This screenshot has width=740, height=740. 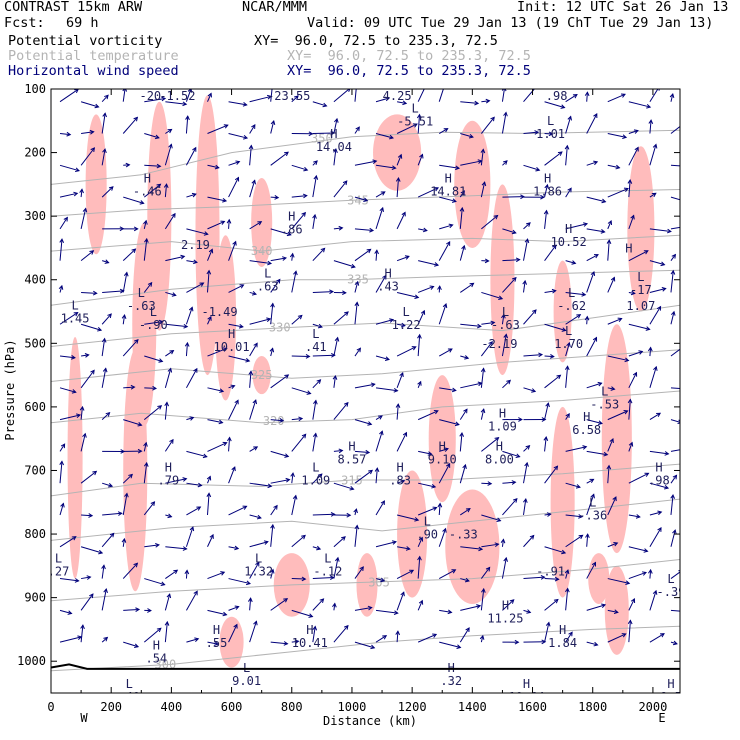 I want to click on extremum-marker-15: L, so click(x=267, y=274).